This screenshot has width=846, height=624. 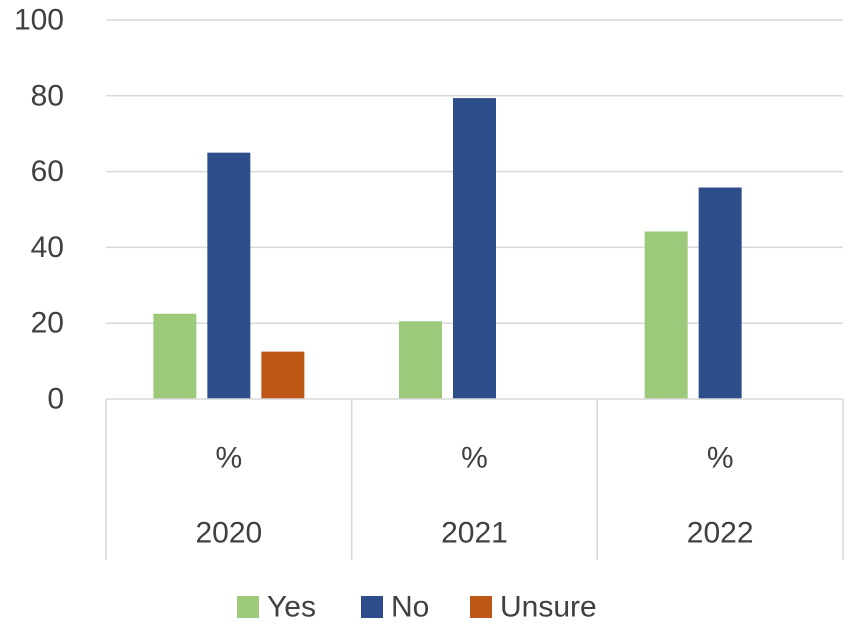 What do you see at coordinates (720, 533) in the screenshot?
I see `category-label-year: 2022` at bounding box center [720, 533].